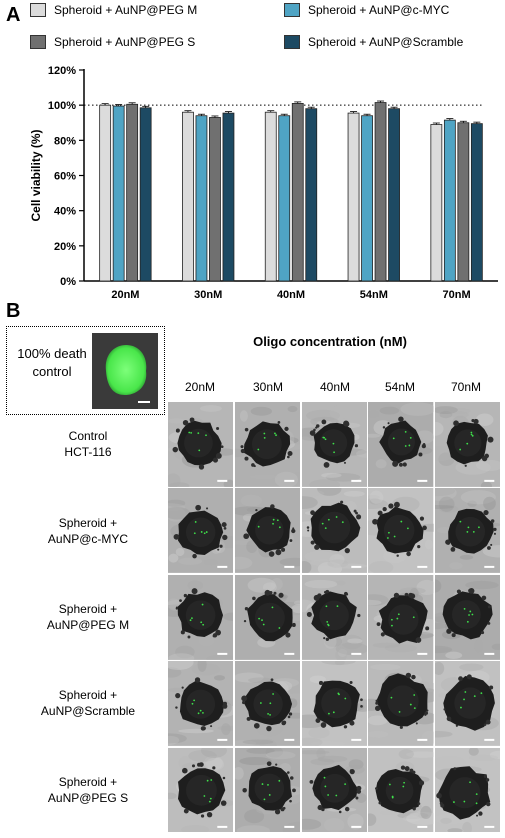  I want to click on y-tick-label: 60%, so click(65, 177).